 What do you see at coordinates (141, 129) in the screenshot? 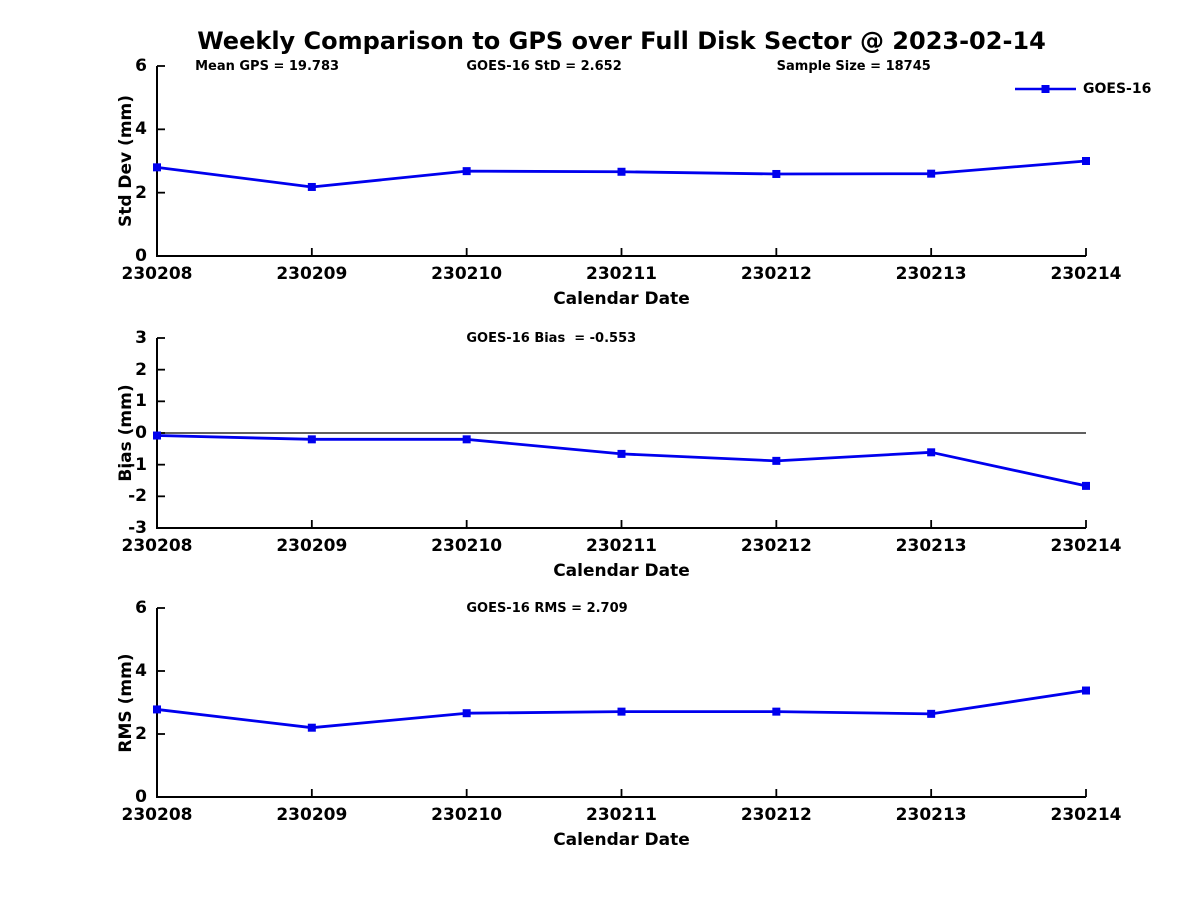
I see `subplot-1-stddev-y-tick-label-4: 4` at bounding box center [141, 129].